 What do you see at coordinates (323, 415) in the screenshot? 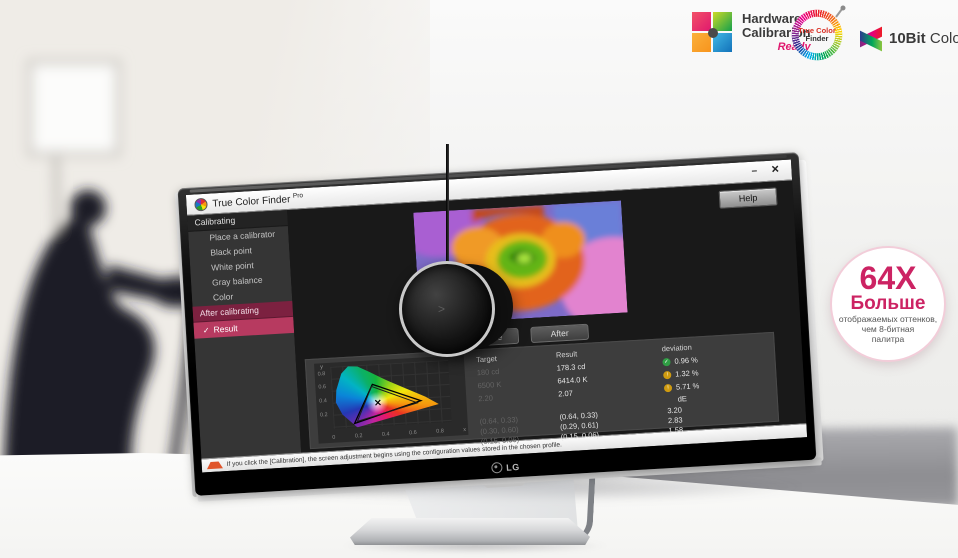
I see `y-tick: 0.2` at bounding box center [323, 415].